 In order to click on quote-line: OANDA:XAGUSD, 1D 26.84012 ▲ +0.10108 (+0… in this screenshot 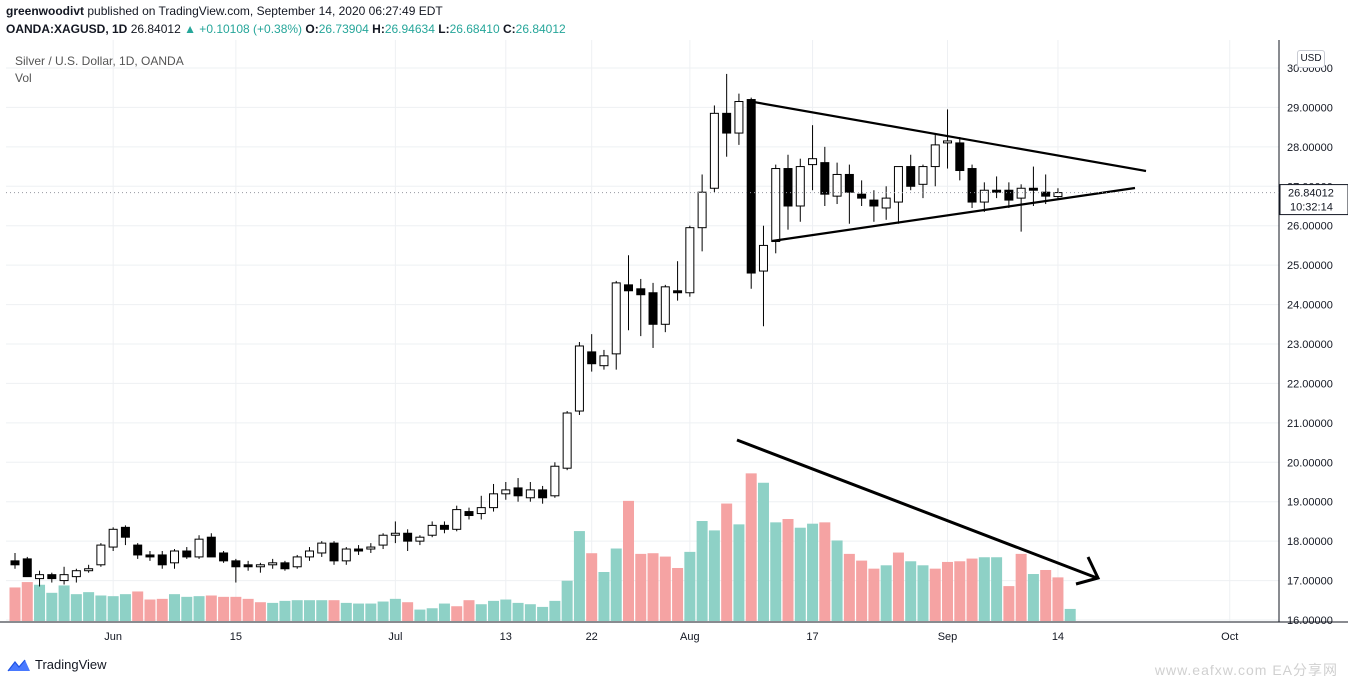, I will do `click(286, 29)`.